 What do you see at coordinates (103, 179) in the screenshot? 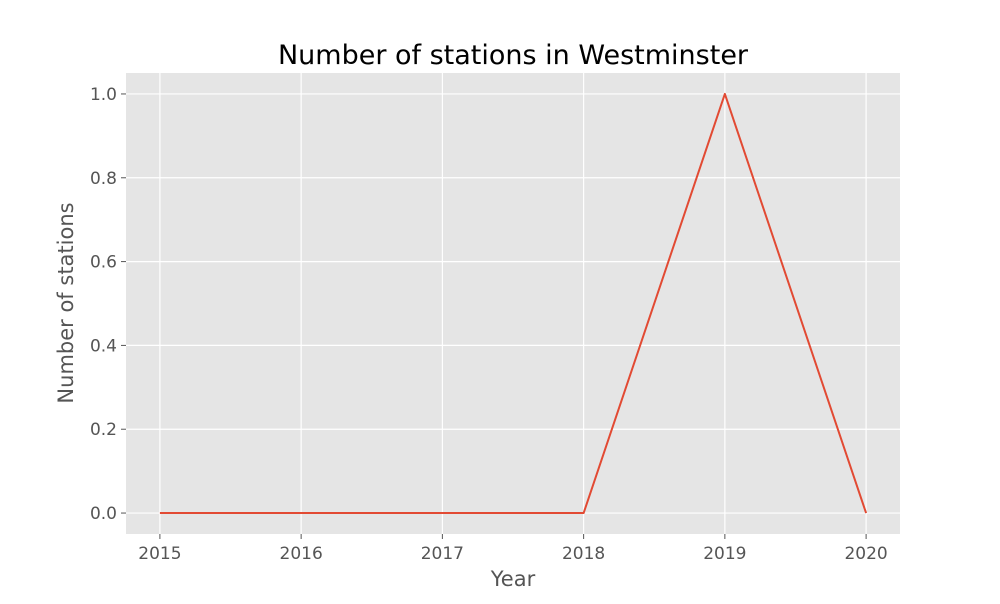
I see `y-tick-label: 0.8` at bounding box center [103, 179].